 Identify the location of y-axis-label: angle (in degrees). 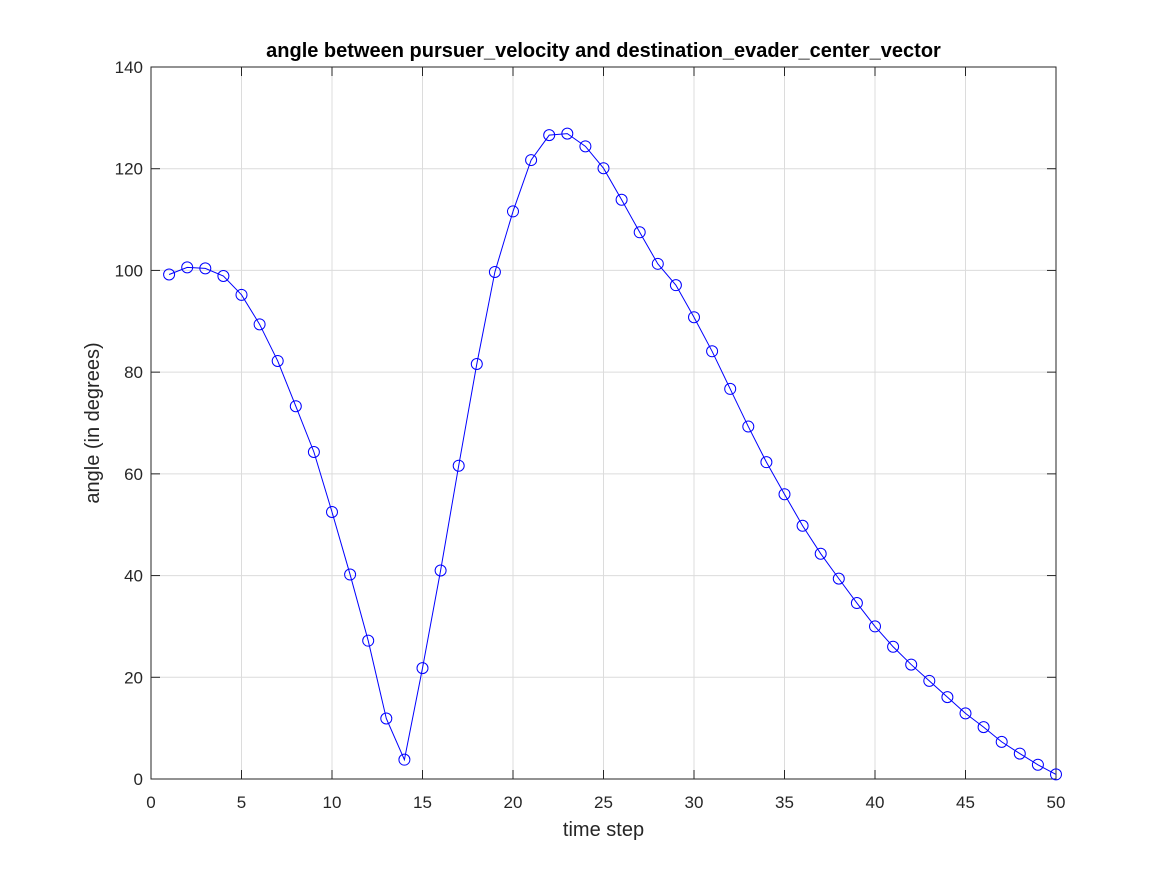
(93, 422).